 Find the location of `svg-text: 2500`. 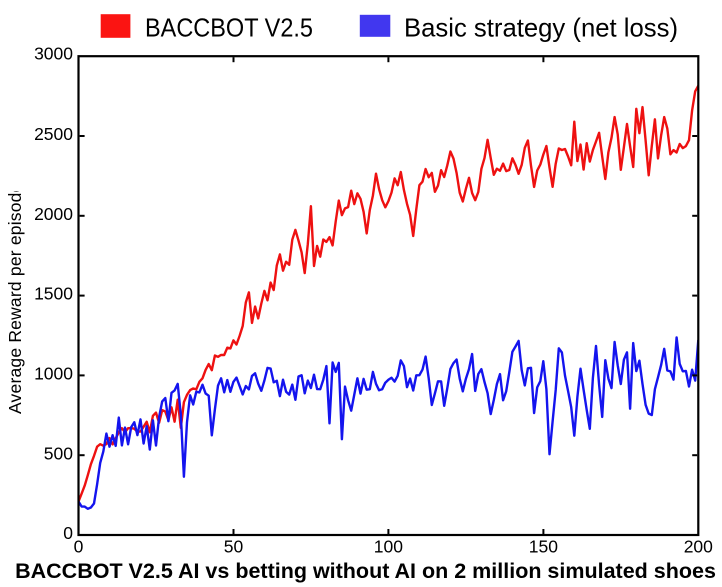

svg-text: 2500 is located at coordinates (53, 134).